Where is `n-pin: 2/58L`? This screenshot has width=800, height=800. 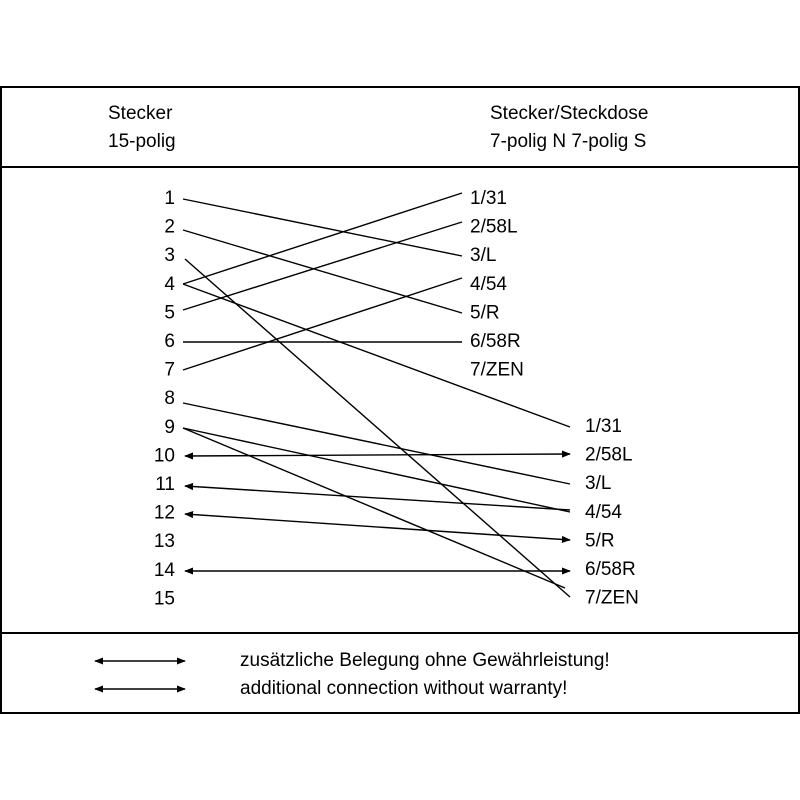
n-pin: 2/58L is located at coordinates (494, 227).